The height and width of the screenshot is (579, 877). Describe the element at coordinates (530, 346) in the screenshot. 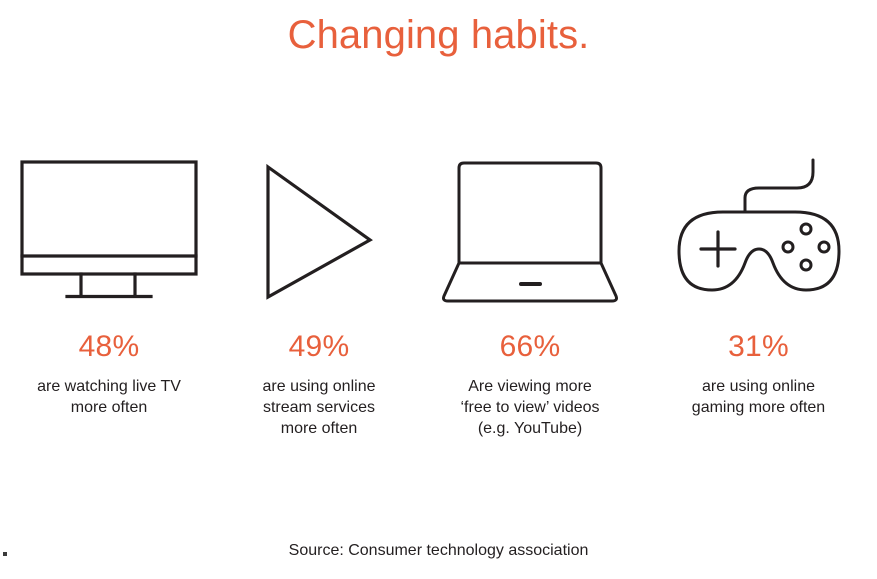

I see `stat-percent: 66%` at that location.